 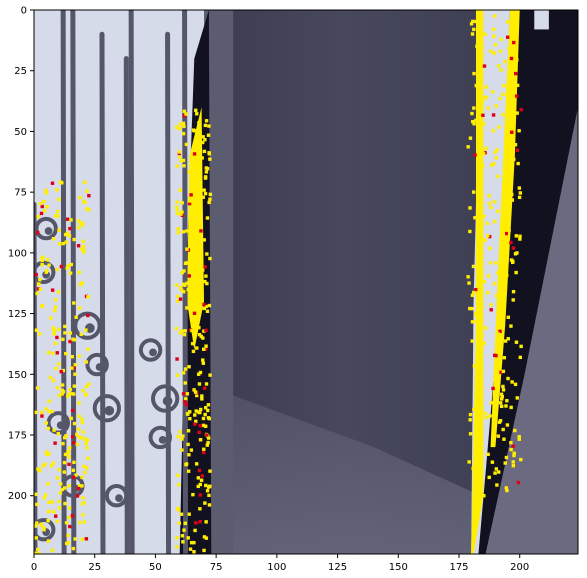 What do you see at coordinates (73, 282) in the screenshot?
I see `gate-bar` at bounding box center [73, 282].